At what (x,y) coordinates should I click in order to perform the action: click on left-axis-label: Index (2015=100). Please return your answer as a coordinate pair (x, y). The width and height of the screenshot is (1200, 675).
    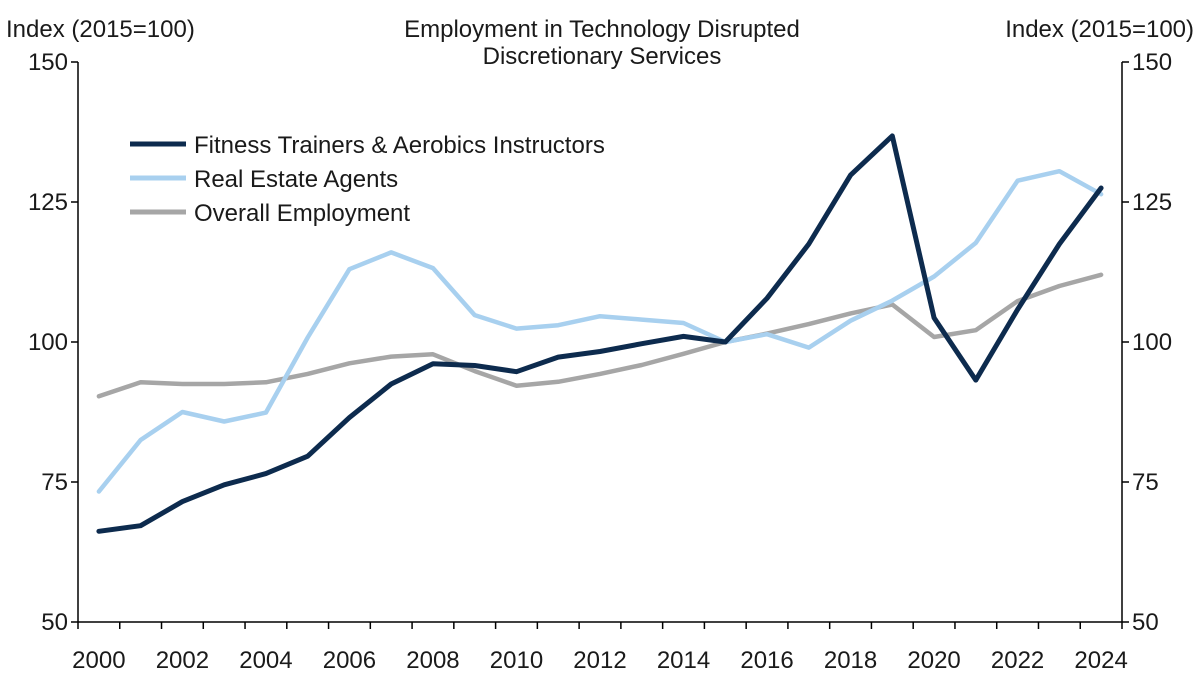
    Looking at the image, I should click on (100, 29).